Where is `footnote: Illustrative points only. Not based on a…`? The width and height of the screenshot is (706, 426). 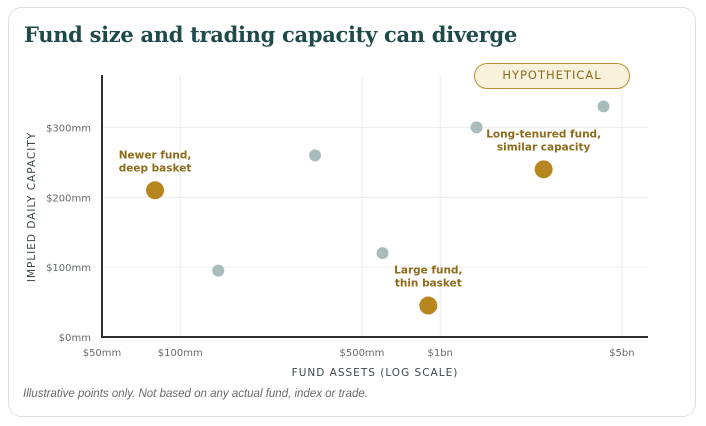
footnote: Illustrative points only. Not based on a… is located at coordinates (195, 394).